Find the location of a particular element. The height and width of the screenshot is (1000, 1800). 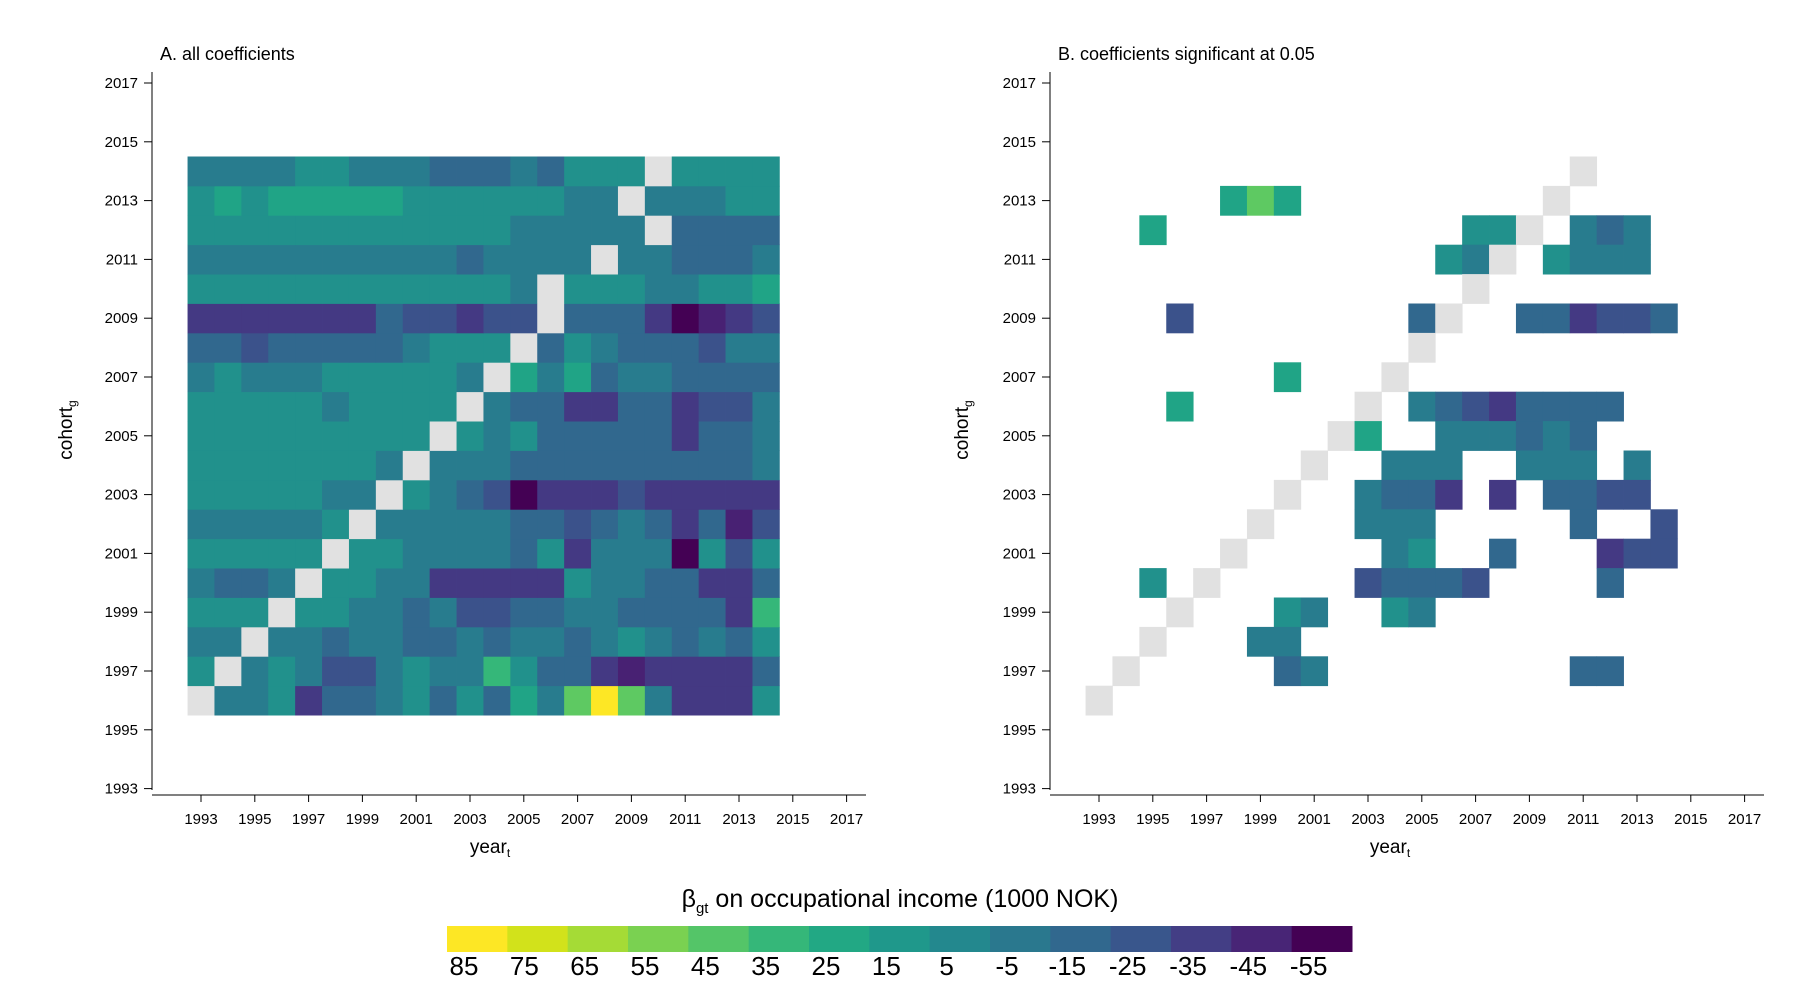

x-tick-label: 2011 is located at coordinates (685, 819).